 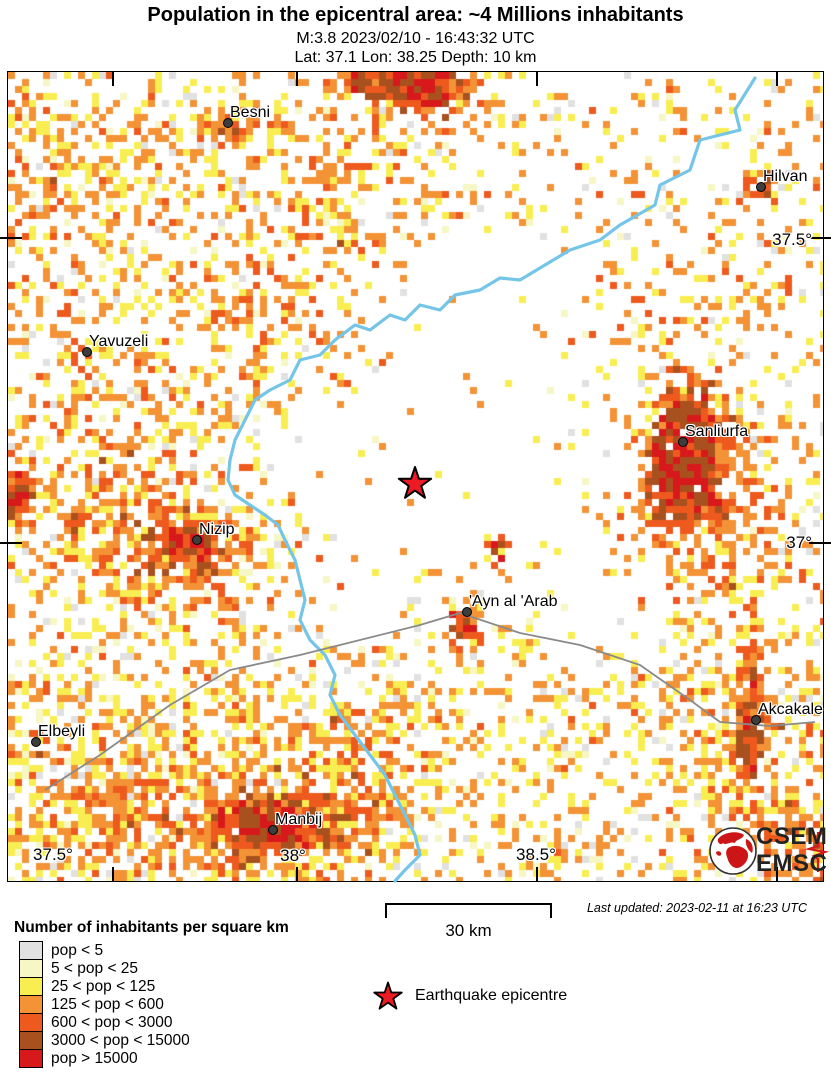 I want to click on logo-text: CSEM EMSC, so click(x=791, y=850).